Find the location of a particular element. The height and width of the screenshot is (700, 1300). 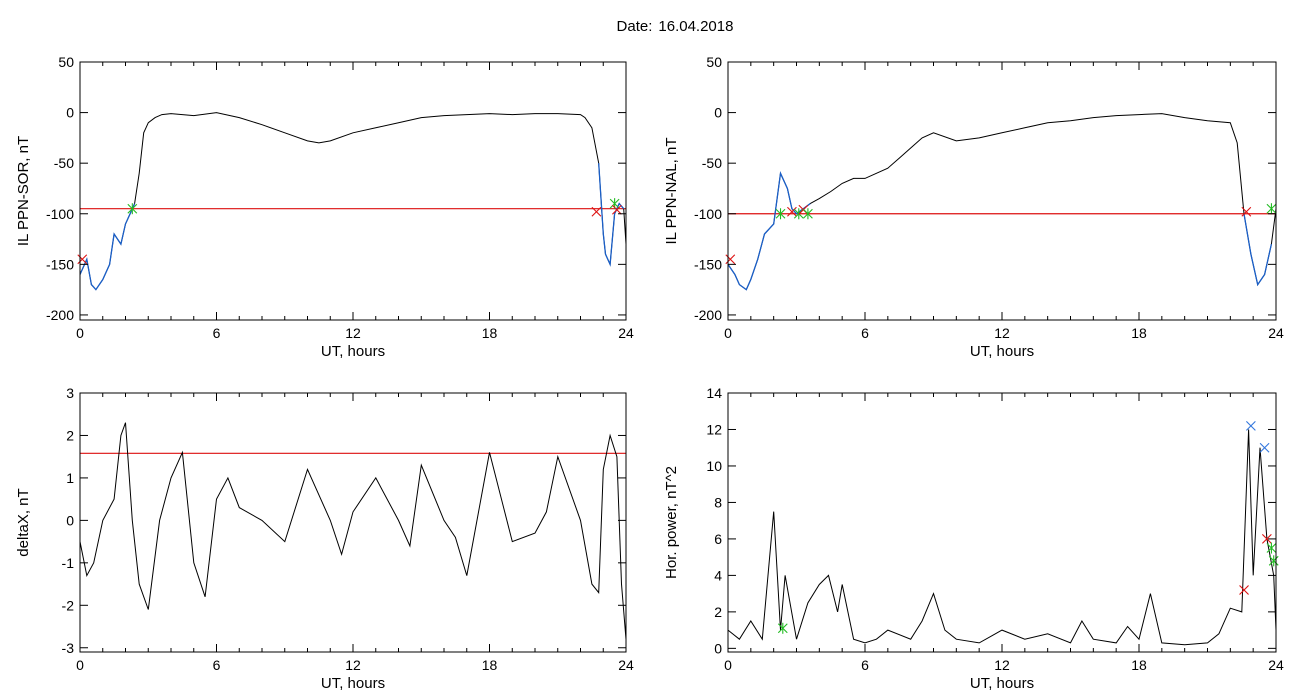

y-tick-label: 6 is located at coordinates (718, 539).